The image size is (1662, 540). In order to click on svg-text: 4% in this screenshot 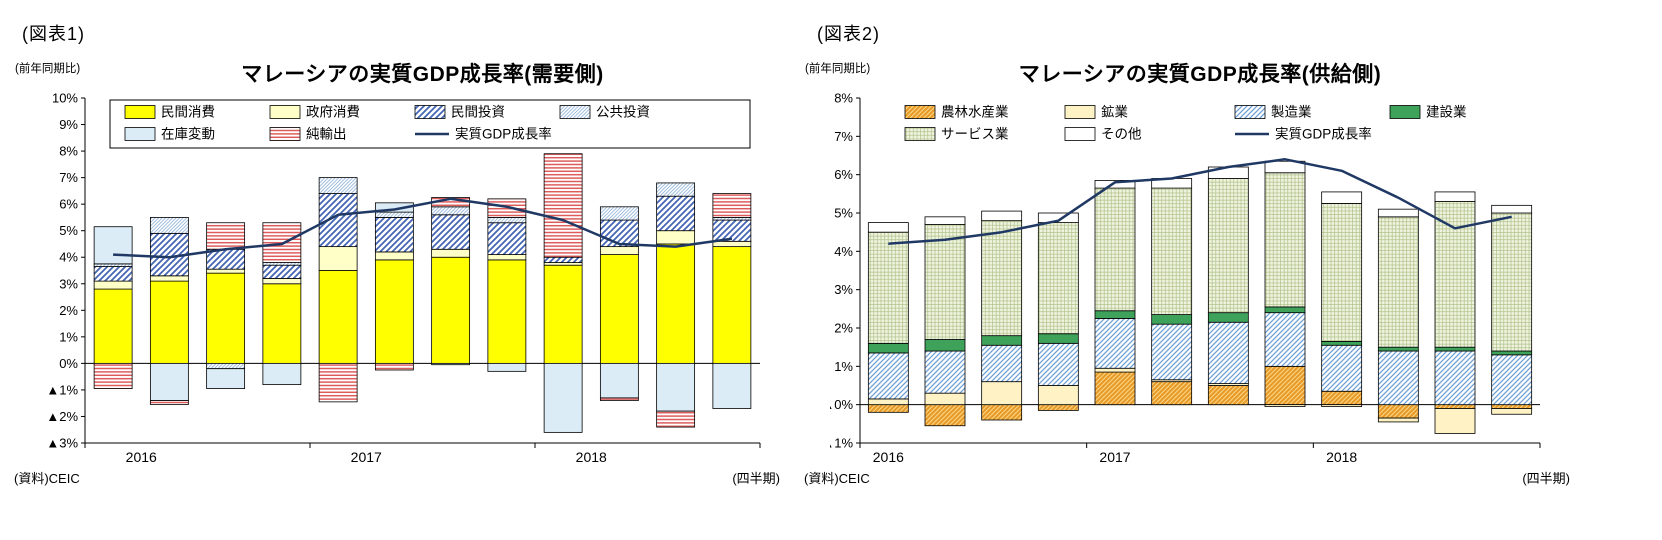, I will do `click(843, 251)`.